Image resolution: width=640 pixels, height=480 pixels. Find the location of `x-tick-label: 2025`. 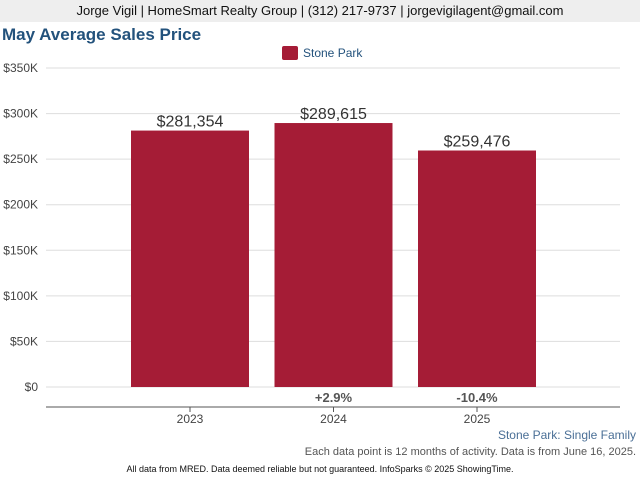

x-tick-label: 2025 is located at coordinates (477, 419).